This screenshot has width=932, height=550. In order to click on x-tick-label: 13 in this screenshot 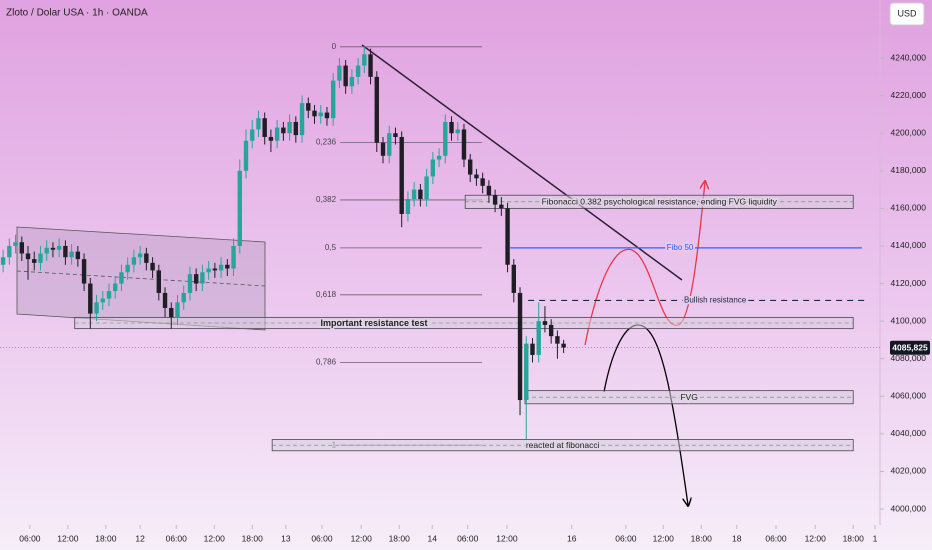, I will do `click(286, 538)`.